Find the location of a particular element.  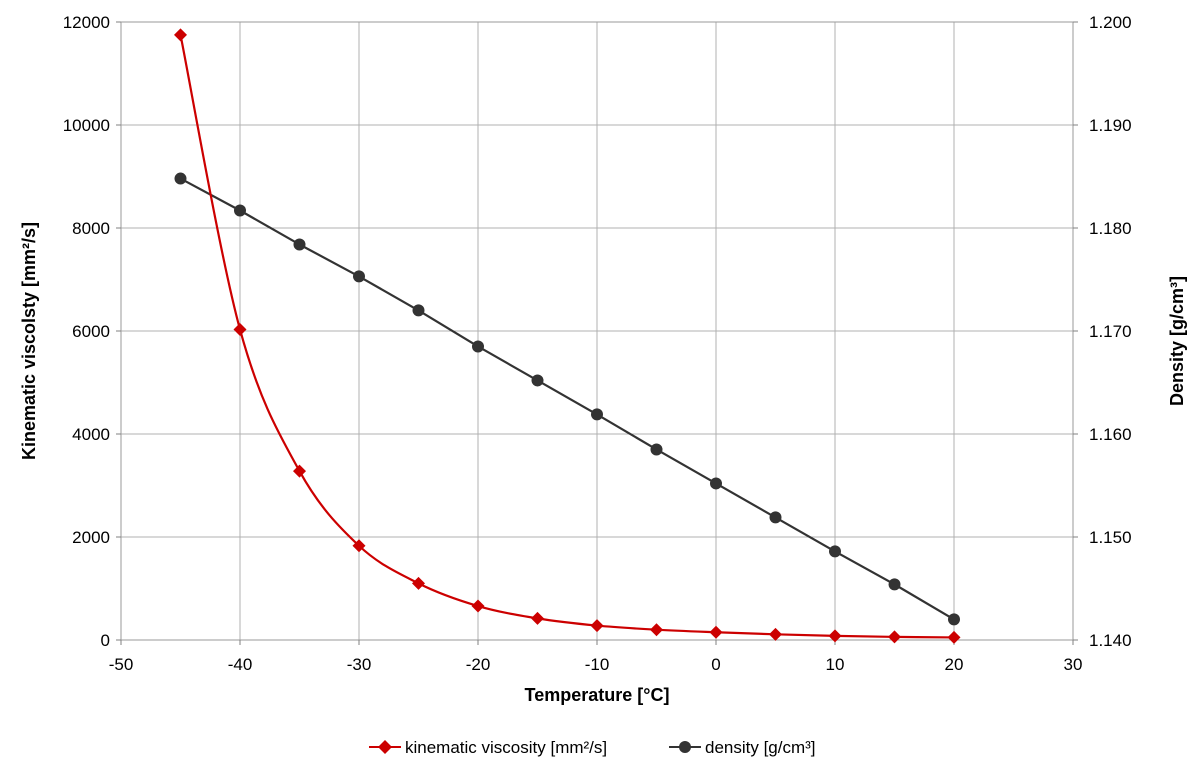

y-right-tick-label: 1.190 is located at coordinates (1110, 125).